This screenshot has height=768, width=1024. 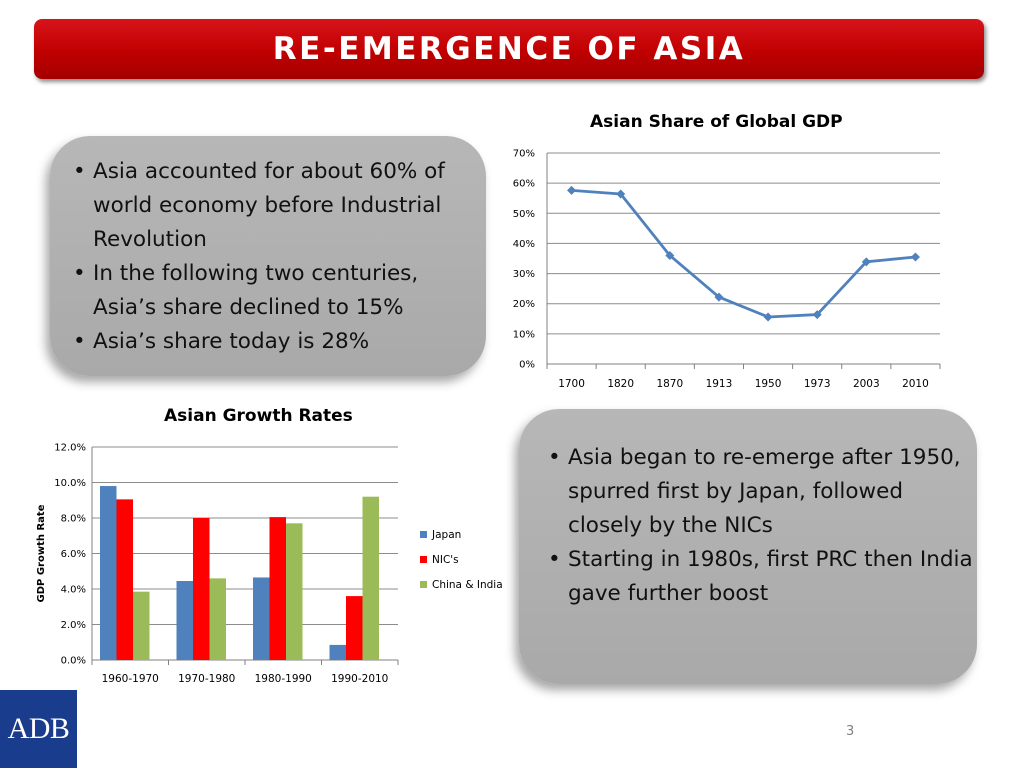 I want to click on growth-chart-title: Asian Growth Rates, so click(x=258, y=416).